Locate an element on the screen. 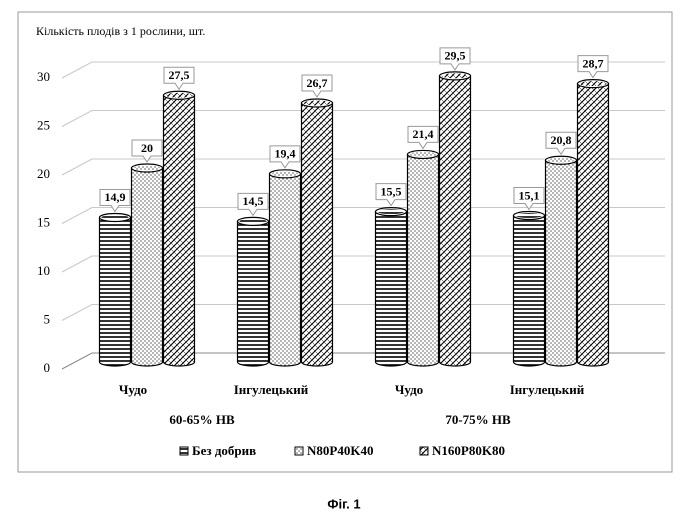  value-label: 15,1 is located at coordinates (529, 195).